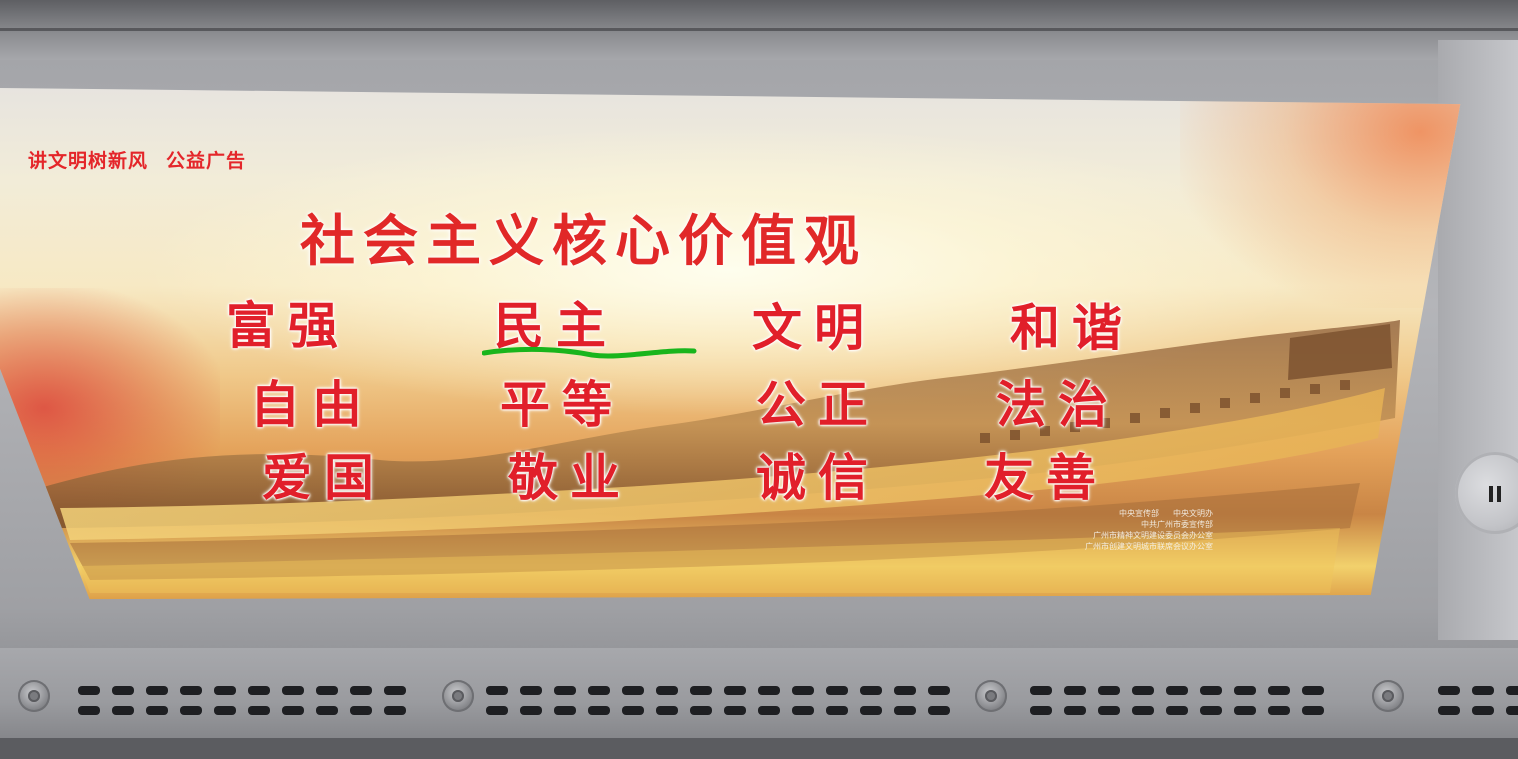 The width and height of the screenshot is (1518, 759). Describe the element at coordinates (584, 241) in the screenshot. I see `page-title: 社会主义核心价值观` at that location.